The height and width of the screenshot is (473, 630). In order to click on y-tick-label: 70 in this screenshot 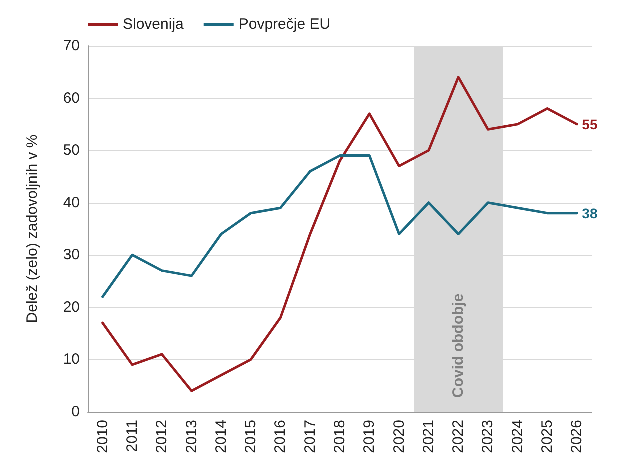, I will do `click(71, 46)`.